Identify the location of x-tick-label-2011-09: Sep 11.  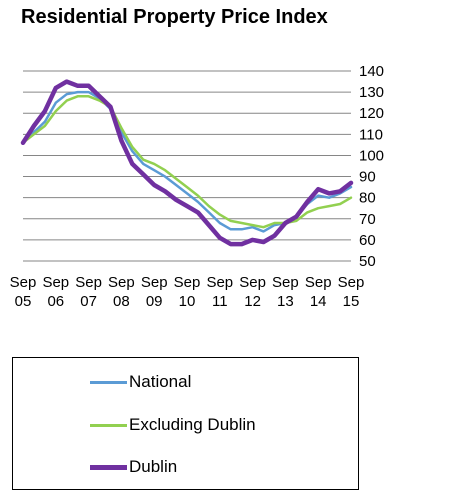
(219, 292).